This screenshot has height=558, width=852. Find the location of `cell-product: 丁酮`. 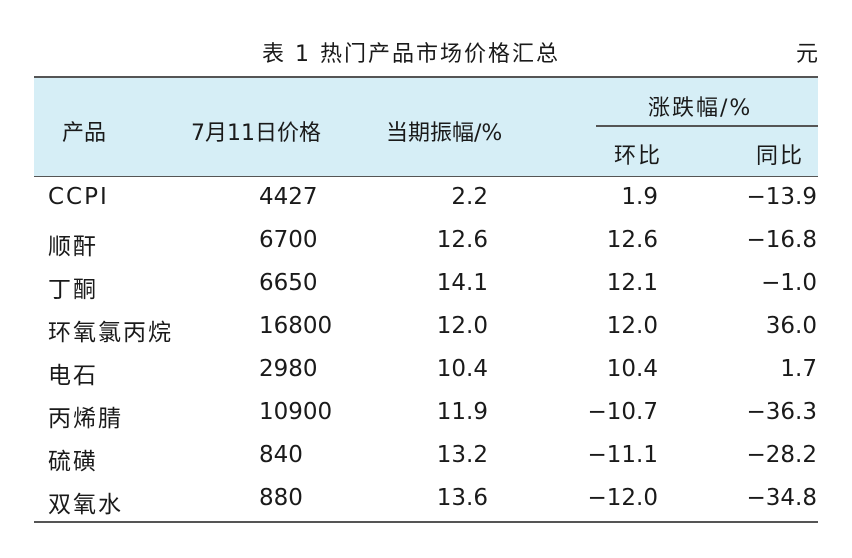

cell-product: 丁酮 is located at coordinates (73, 290).